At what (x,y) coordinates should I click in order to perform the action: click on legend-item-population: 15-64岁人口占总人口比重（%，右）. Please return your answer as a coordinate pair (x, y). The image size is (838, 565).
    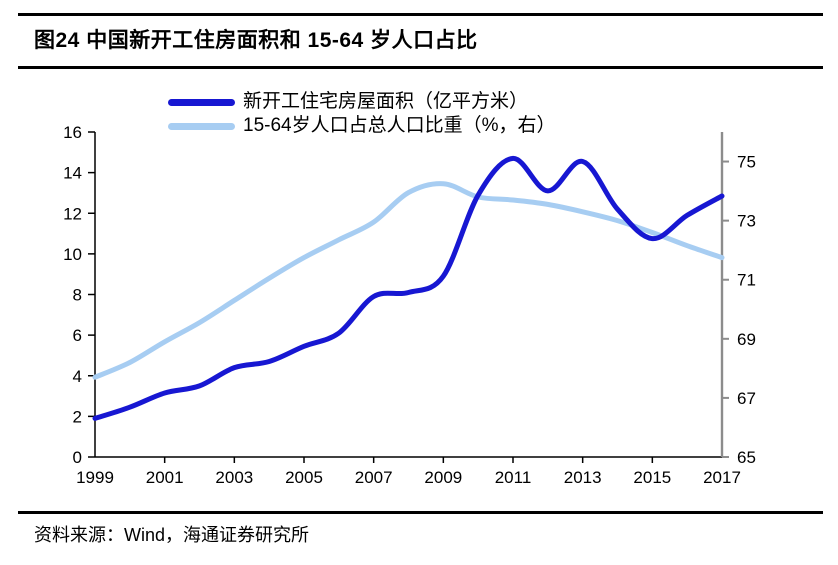
    Looking at the image, I should click on (362, 126).